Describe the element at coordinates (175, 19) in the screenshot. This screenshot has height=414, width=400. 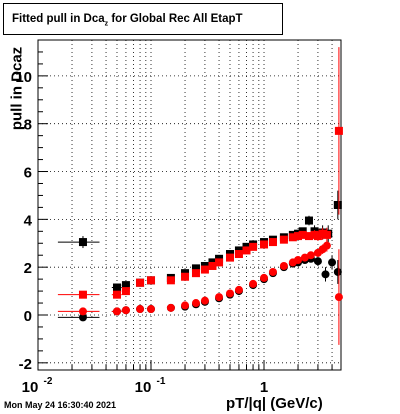
I see `title-suffix: for Global Rec All EtapT` at that location.